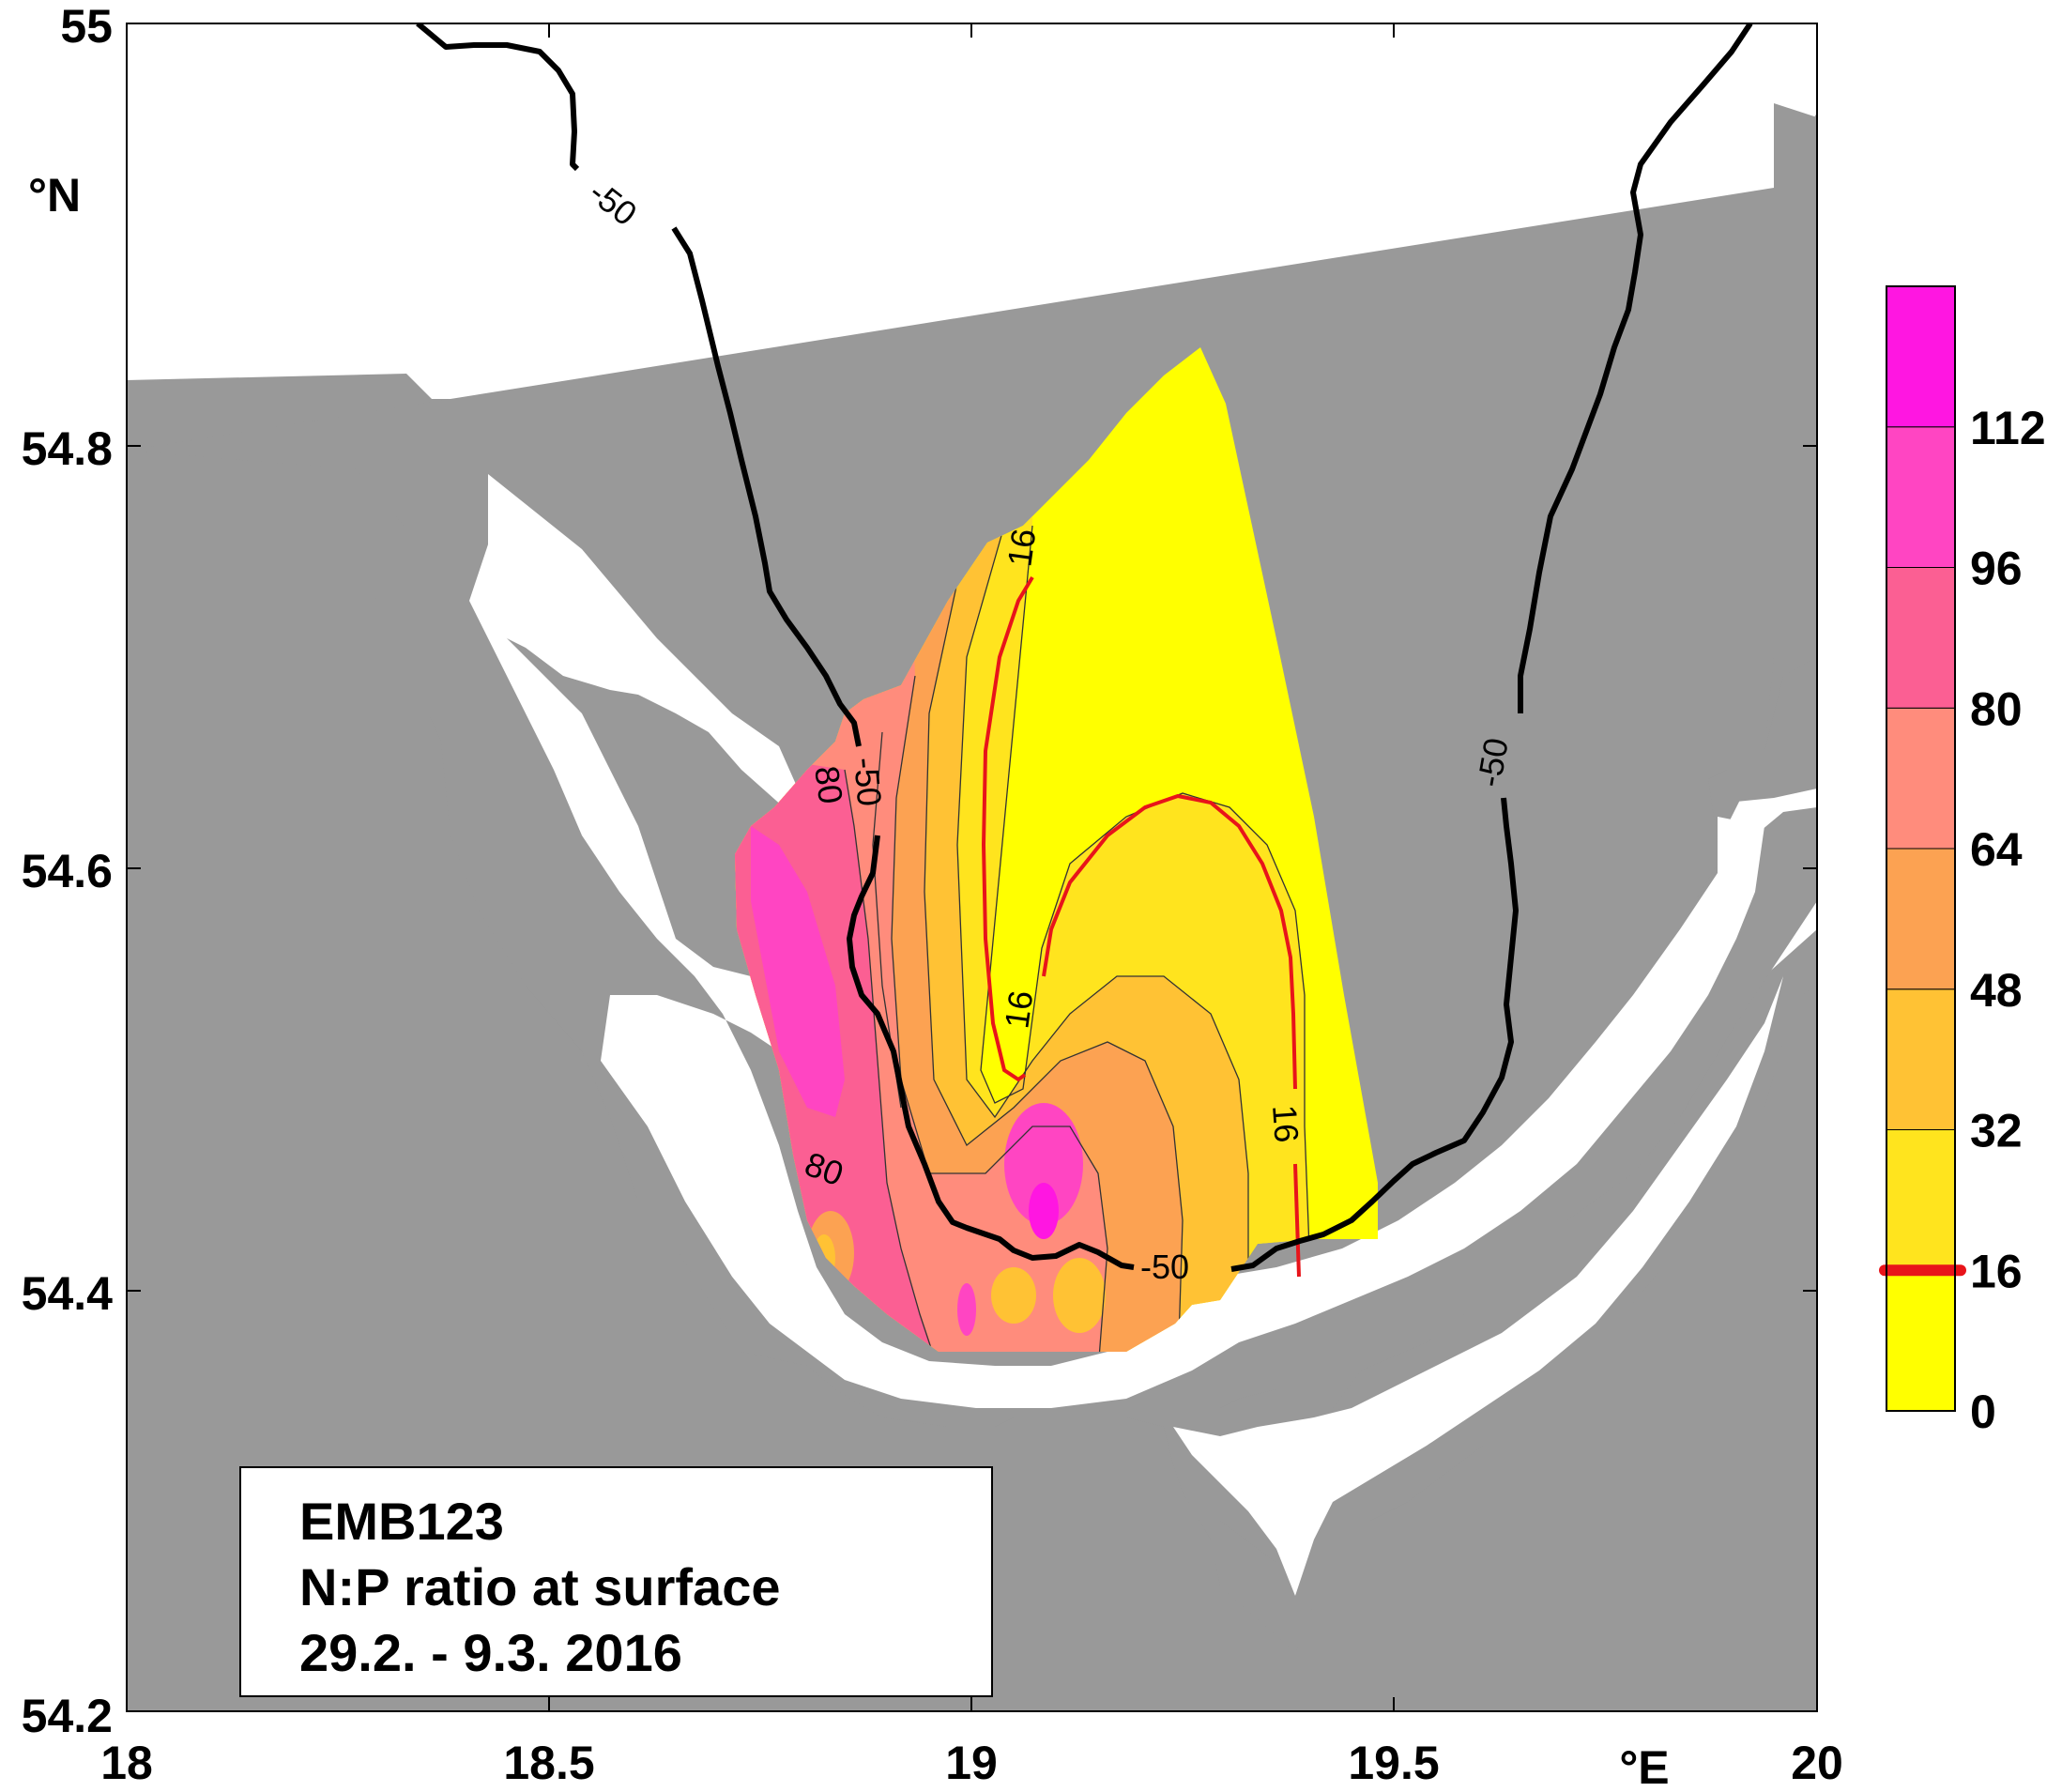 This screenshot has width=2062, height=1792. I want to click on lon-tick-labels: 18 18.5 19 19.5 20 °E, so click(971, 1765).